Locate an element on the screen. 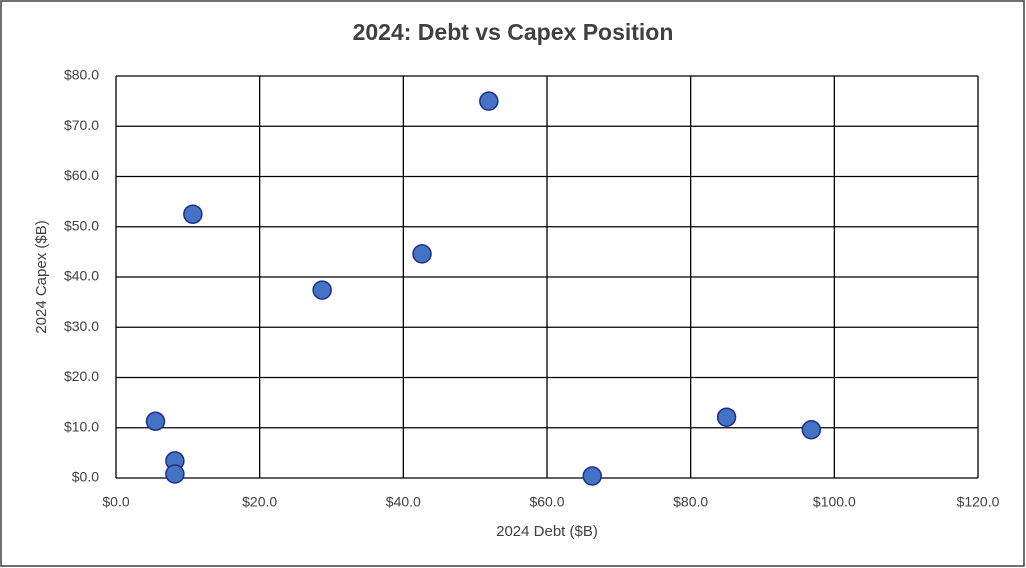 The height and width of the screenshot is (568, 1026). x-tick-label: $0.0 is located at coordinates (115, 502).